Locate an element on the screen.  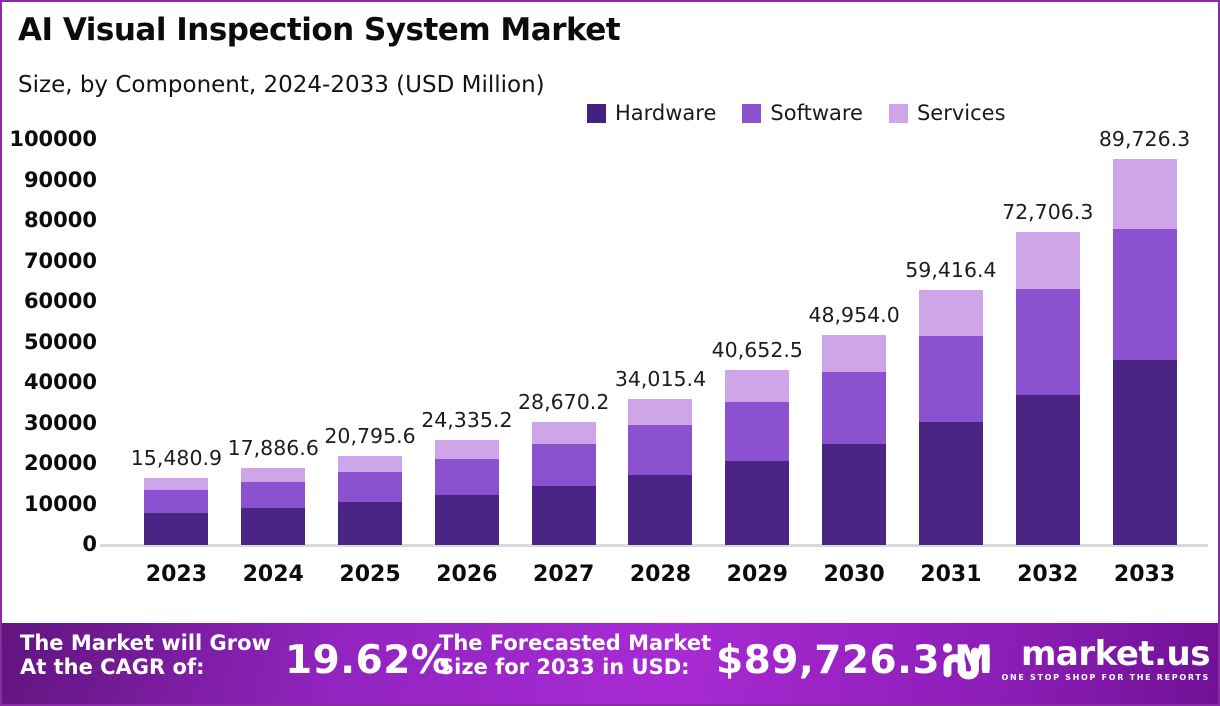
brand-block: market.us ONE STOP SHOP FOR THE REPORTS is located at coordinates (1076, 659).